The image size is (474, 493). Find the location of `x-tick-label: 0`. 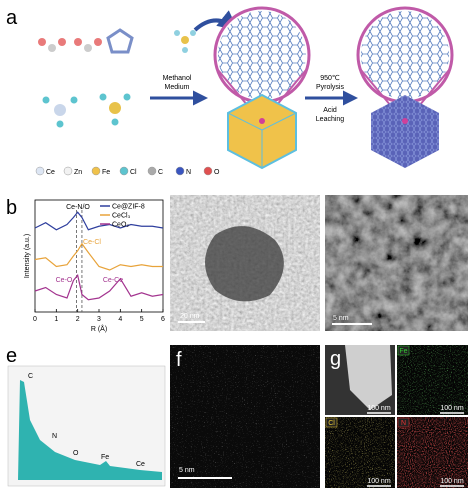

x-tick-label: 0 is located at coordinates (35, 319).